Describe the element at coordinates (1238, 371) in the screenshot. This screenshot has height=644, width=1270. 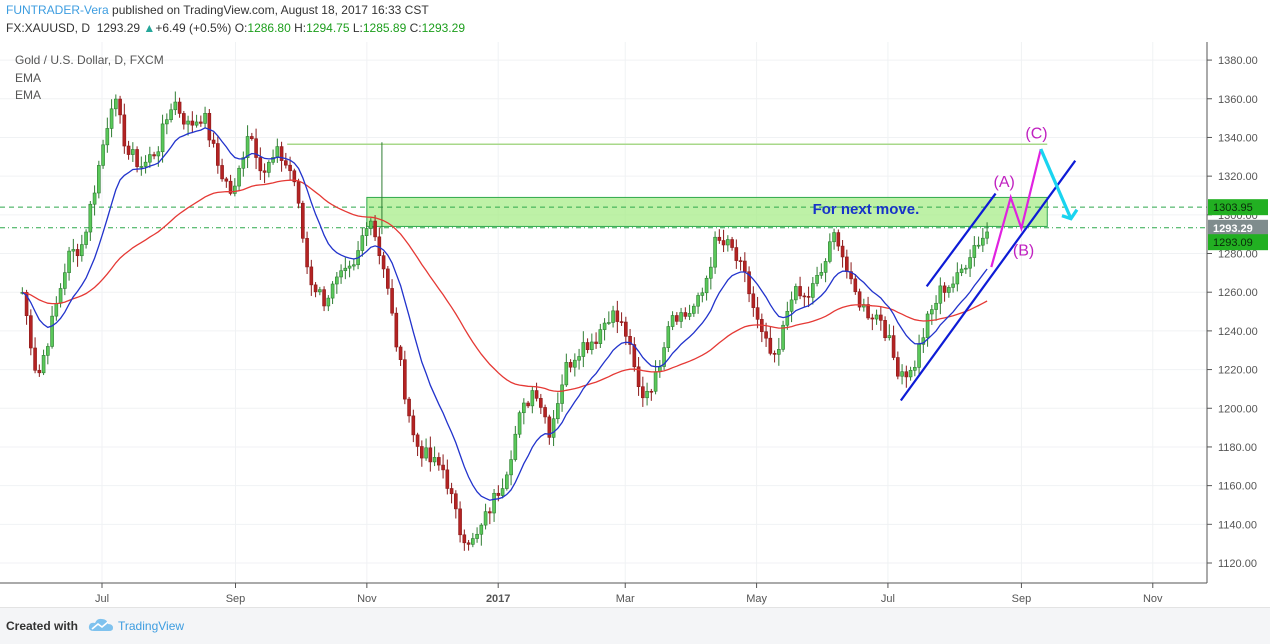
I see `price-tick-label: 1220.00` at that location.